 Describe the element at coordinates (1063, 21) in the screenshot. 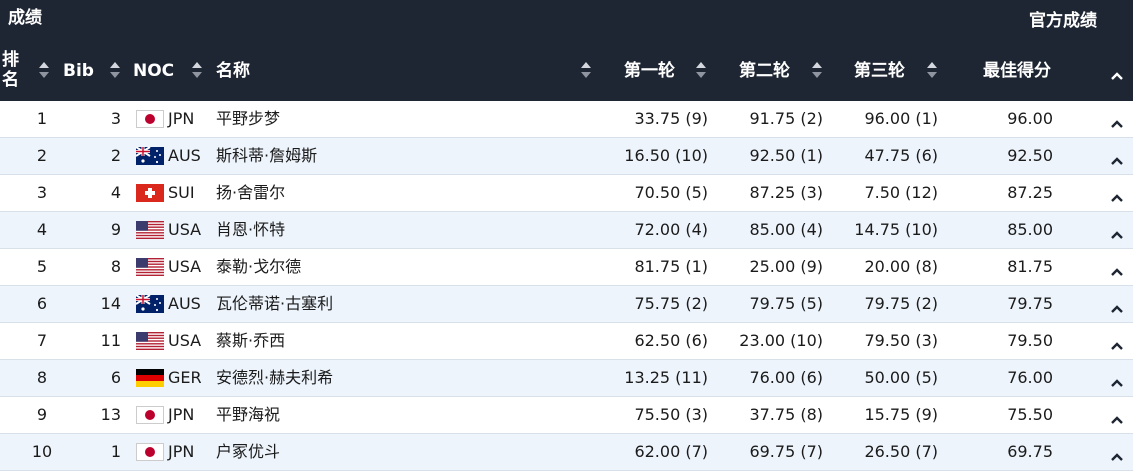

I see `official-results-link: 官方成绩` at that location.